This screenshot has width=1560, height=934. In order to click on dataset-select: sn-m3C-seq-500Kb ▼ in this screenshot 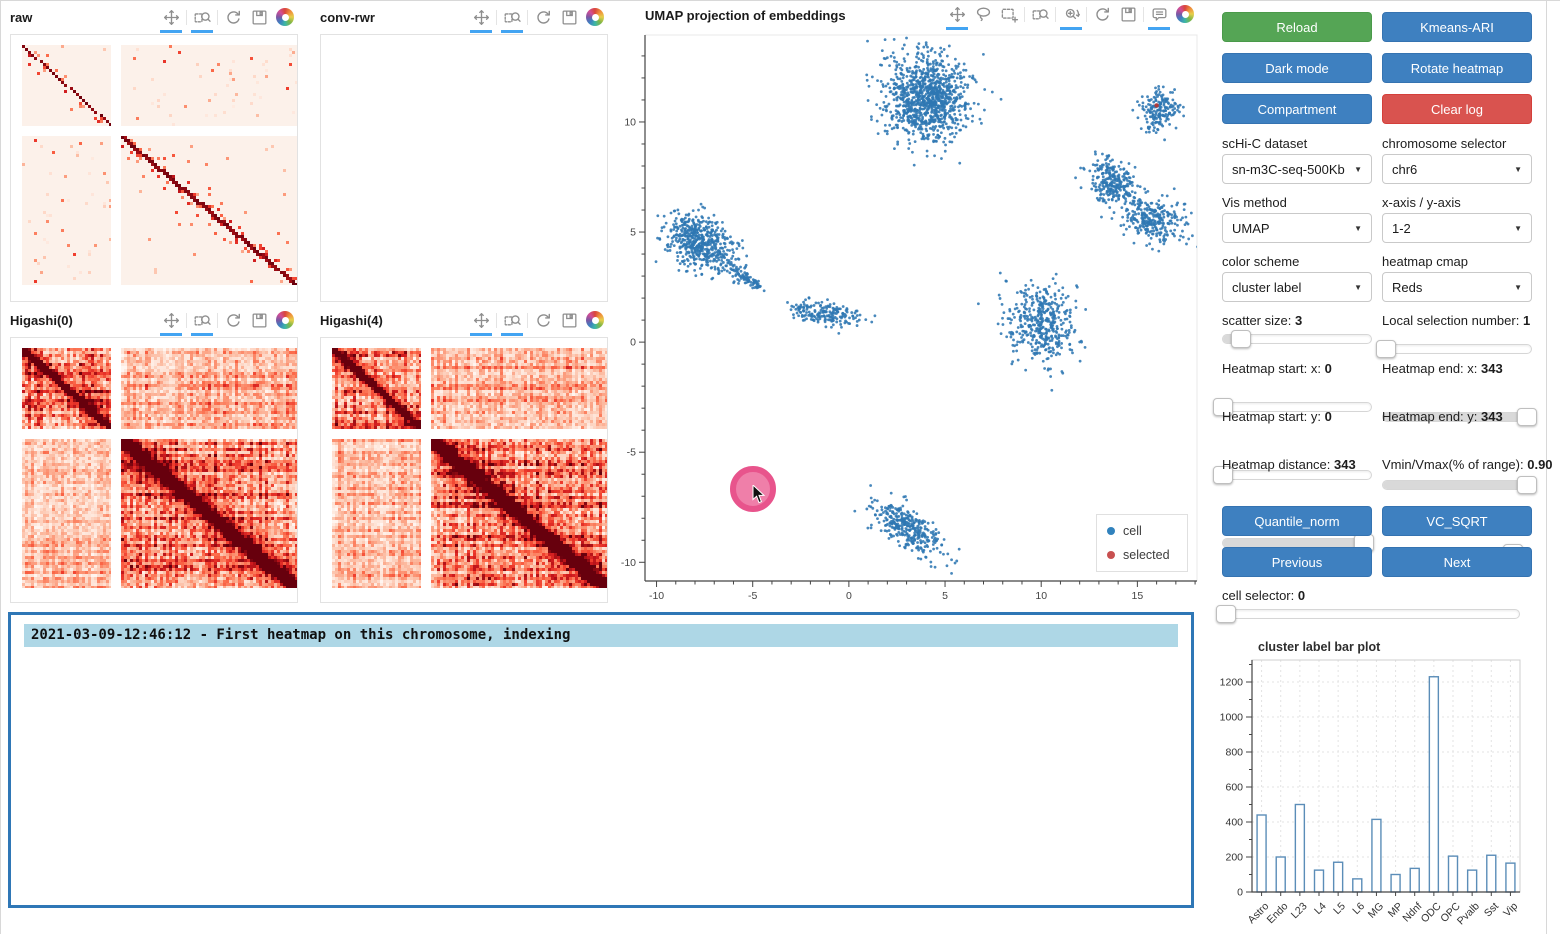, I will do `click(1297, 169)`.